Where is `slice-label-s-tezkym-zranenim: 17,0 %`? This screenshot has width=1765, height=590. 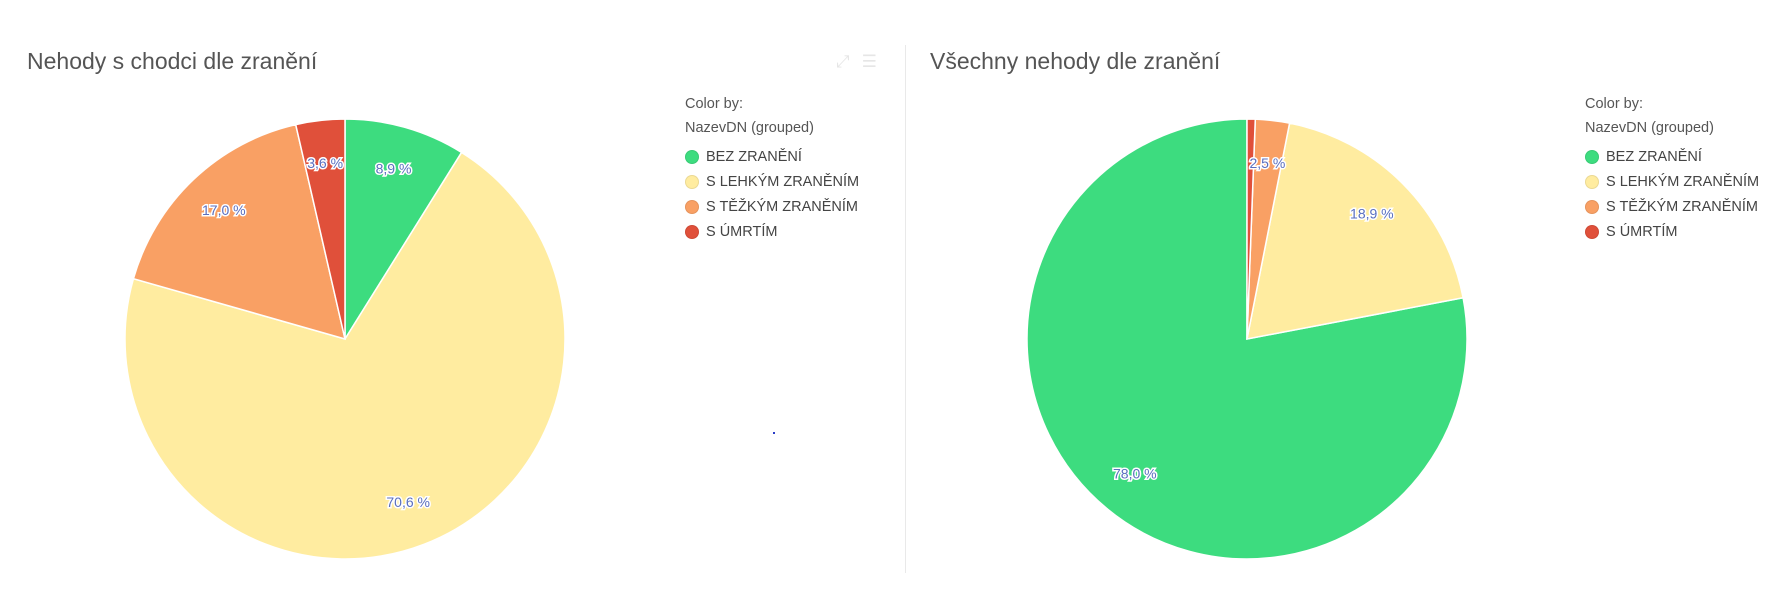
slice-label-s-tezkym-zranenim: 17,0 % is located at coordinates (224, 210).